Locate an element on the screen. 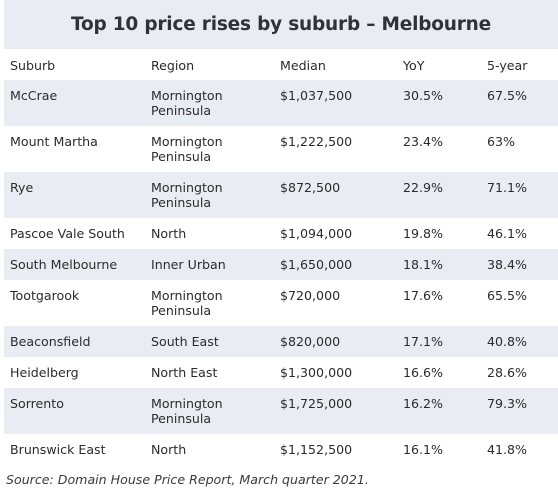 The height and width of the screenshot is (501, 558). five-year-cell: 63% is located at coordinates (501, 141).